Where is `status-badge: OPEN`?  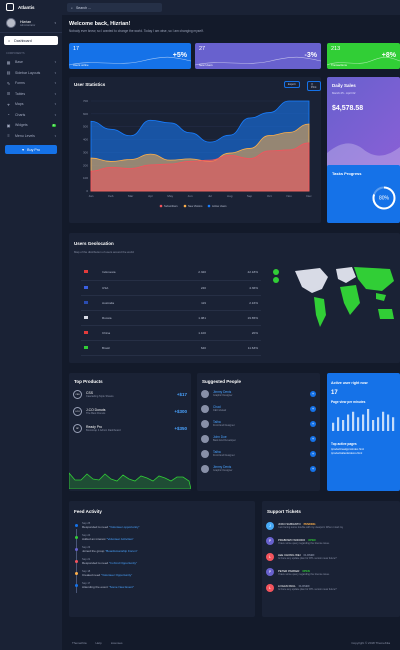 status-badge: OPEN is located at coordinates (312, 540).